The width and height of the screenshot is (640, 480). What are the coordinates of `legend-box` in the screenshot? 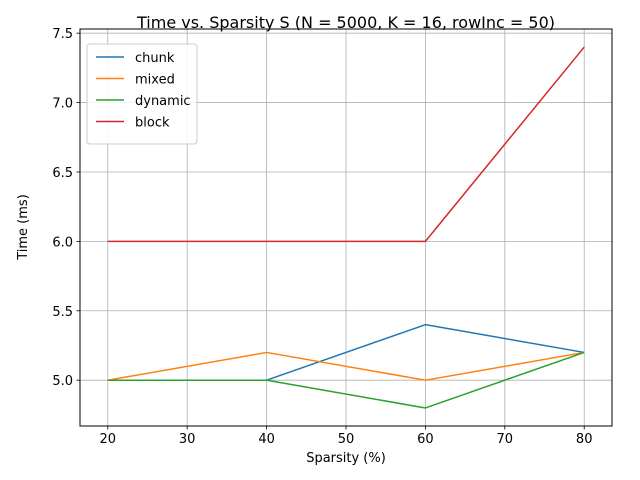 It's located at (142, 94).